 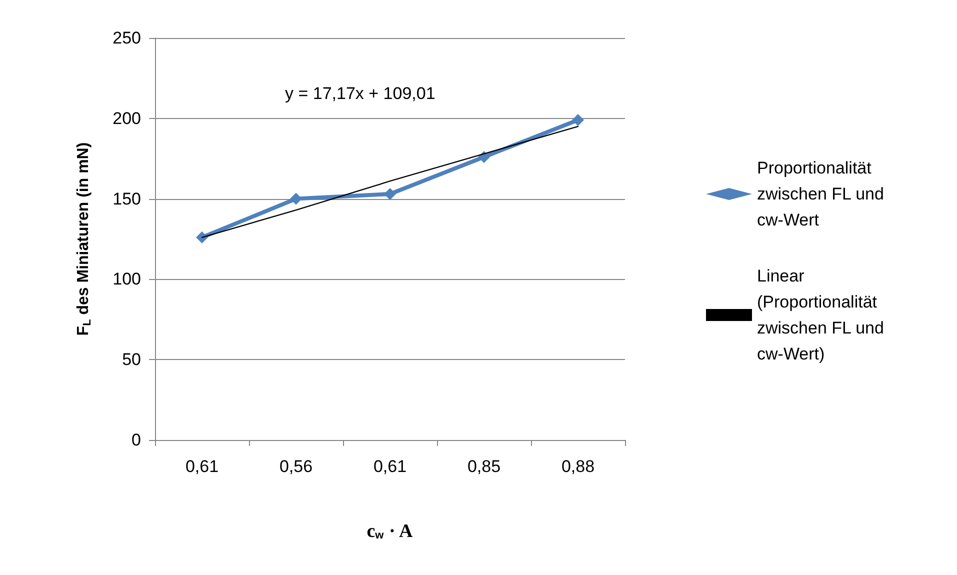 I want to click on y-tick-label: 50, so click(x=131, y=360).